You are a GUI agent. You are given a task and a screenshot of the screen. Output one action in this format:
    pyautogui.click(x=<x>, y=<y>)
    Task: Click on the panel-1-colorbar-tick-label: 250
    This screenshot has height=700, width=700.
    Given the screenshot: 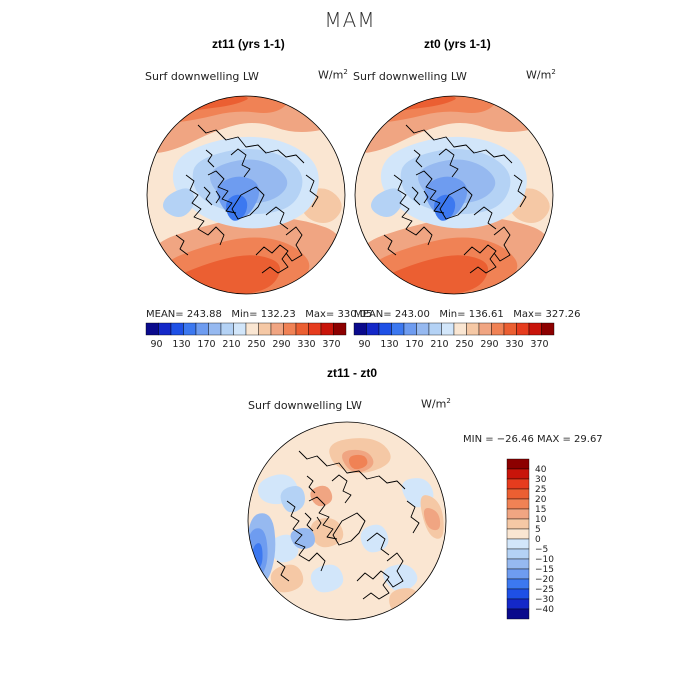 What is the action you would take?
    pyautogui.click(x=256, y=344)
    